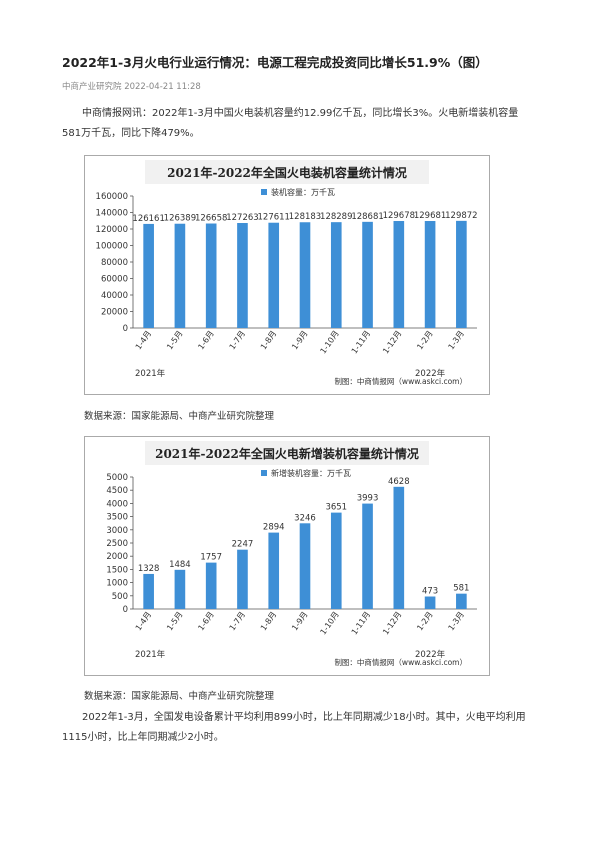 The image size is (595, 842). What do you see at coordinates (180, 219) in the screenshot?
I see `chart-1-data-label: 126389` at bounding box center [180, 219].